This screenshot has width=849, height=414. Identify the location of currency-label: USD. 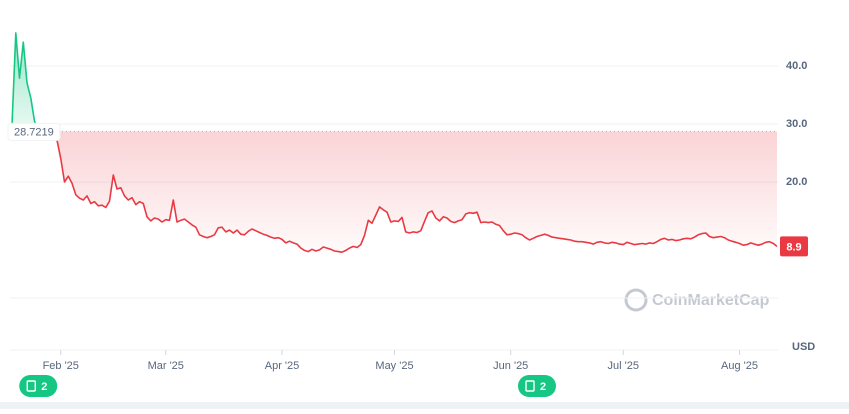
(803, 347).